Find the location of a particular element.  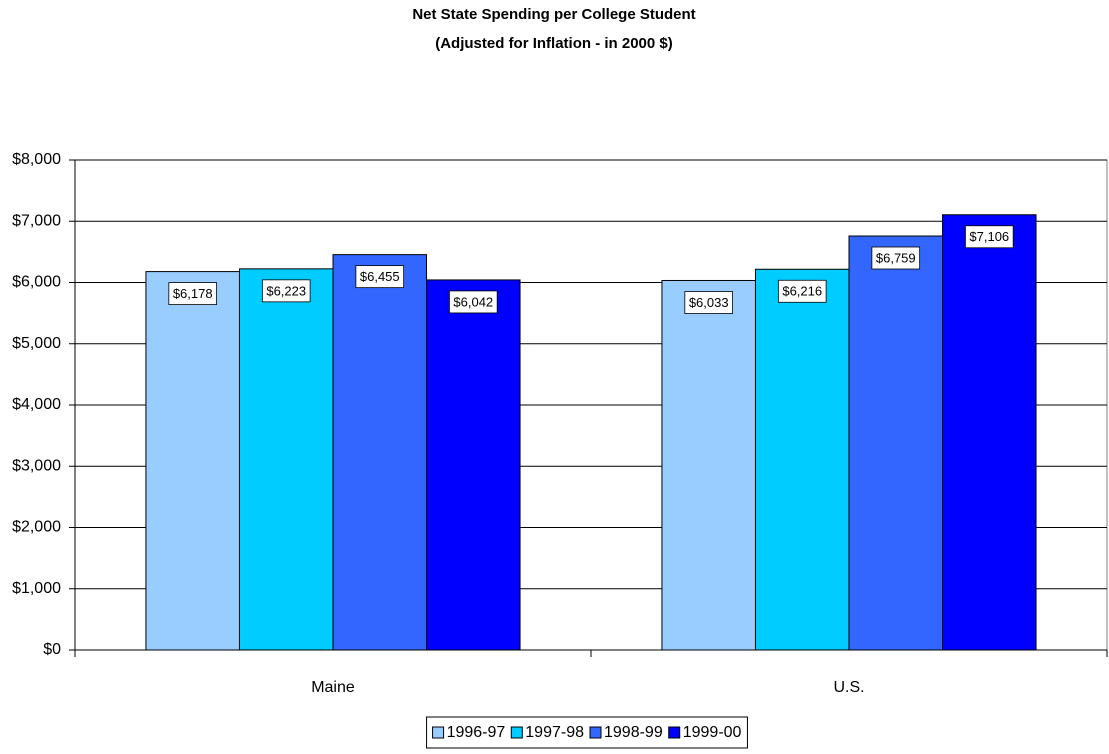

x-tick-label: U.S. is located at coordinates (848, 687).